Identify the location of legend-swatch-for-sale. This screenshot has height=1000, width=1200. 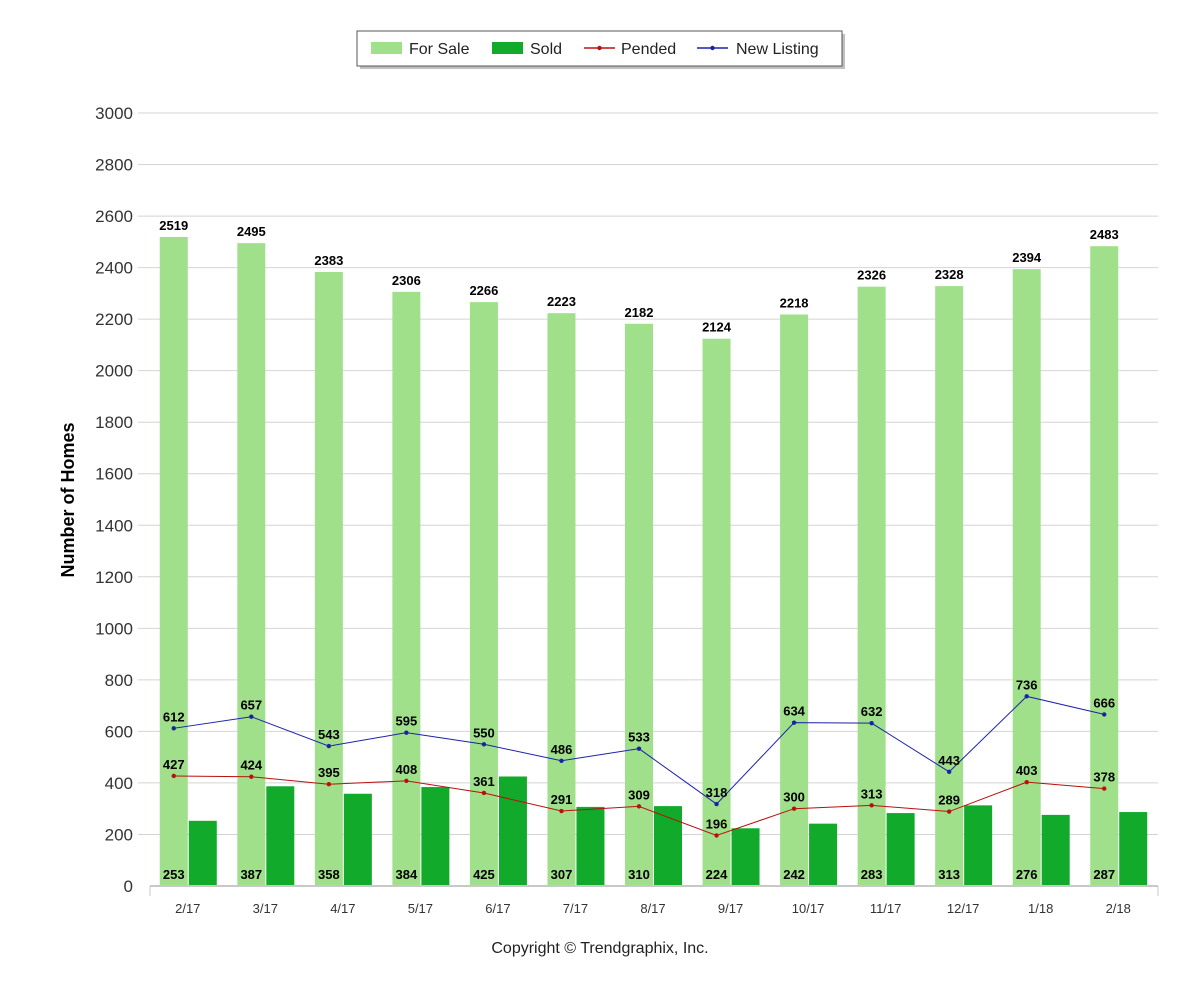
(386, 48).